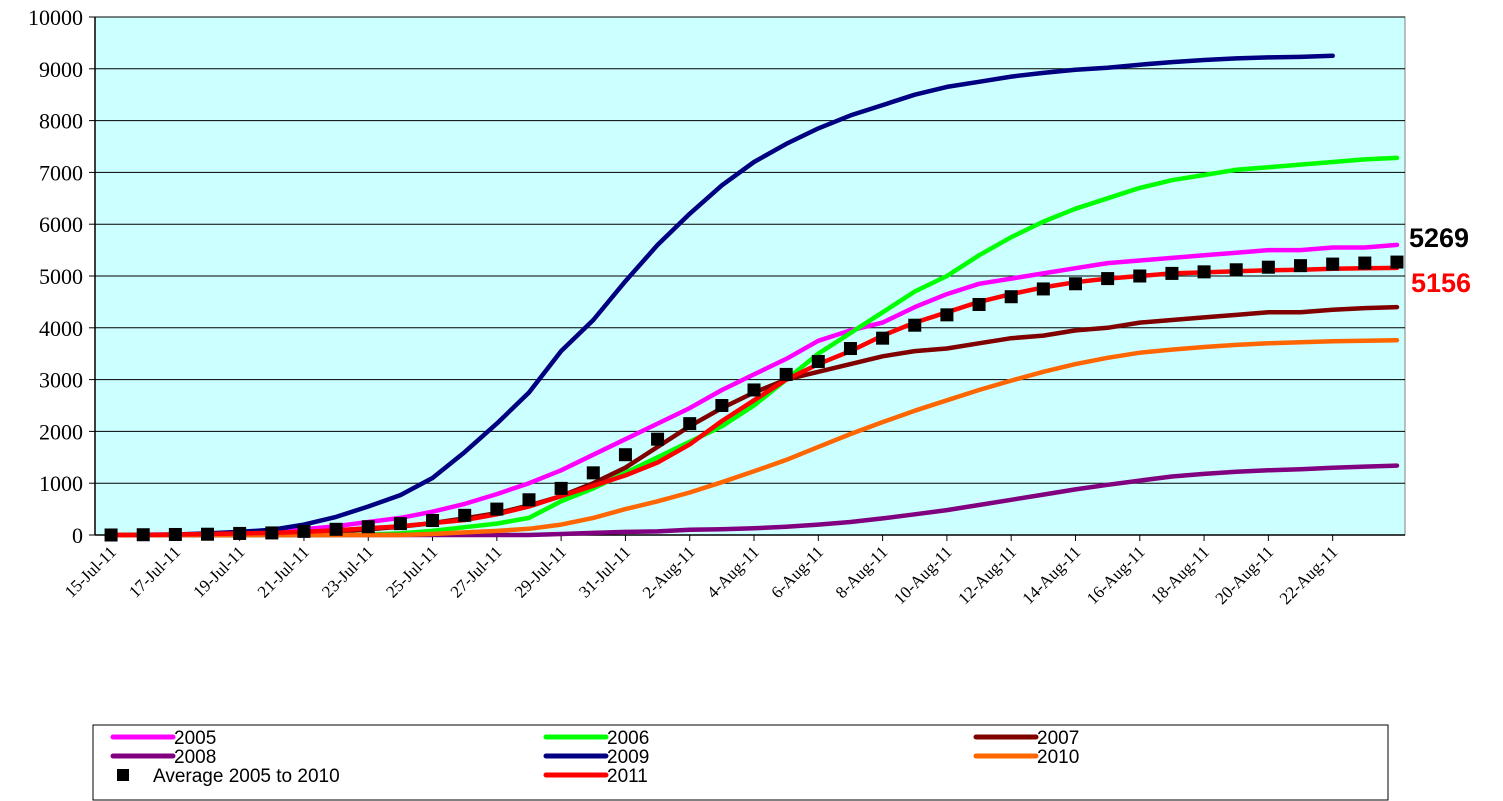 The image size is (1503, 801). Describe the element at coordinates (195, 738) in the screenshot. I see `legend-label: 2005` at that location.